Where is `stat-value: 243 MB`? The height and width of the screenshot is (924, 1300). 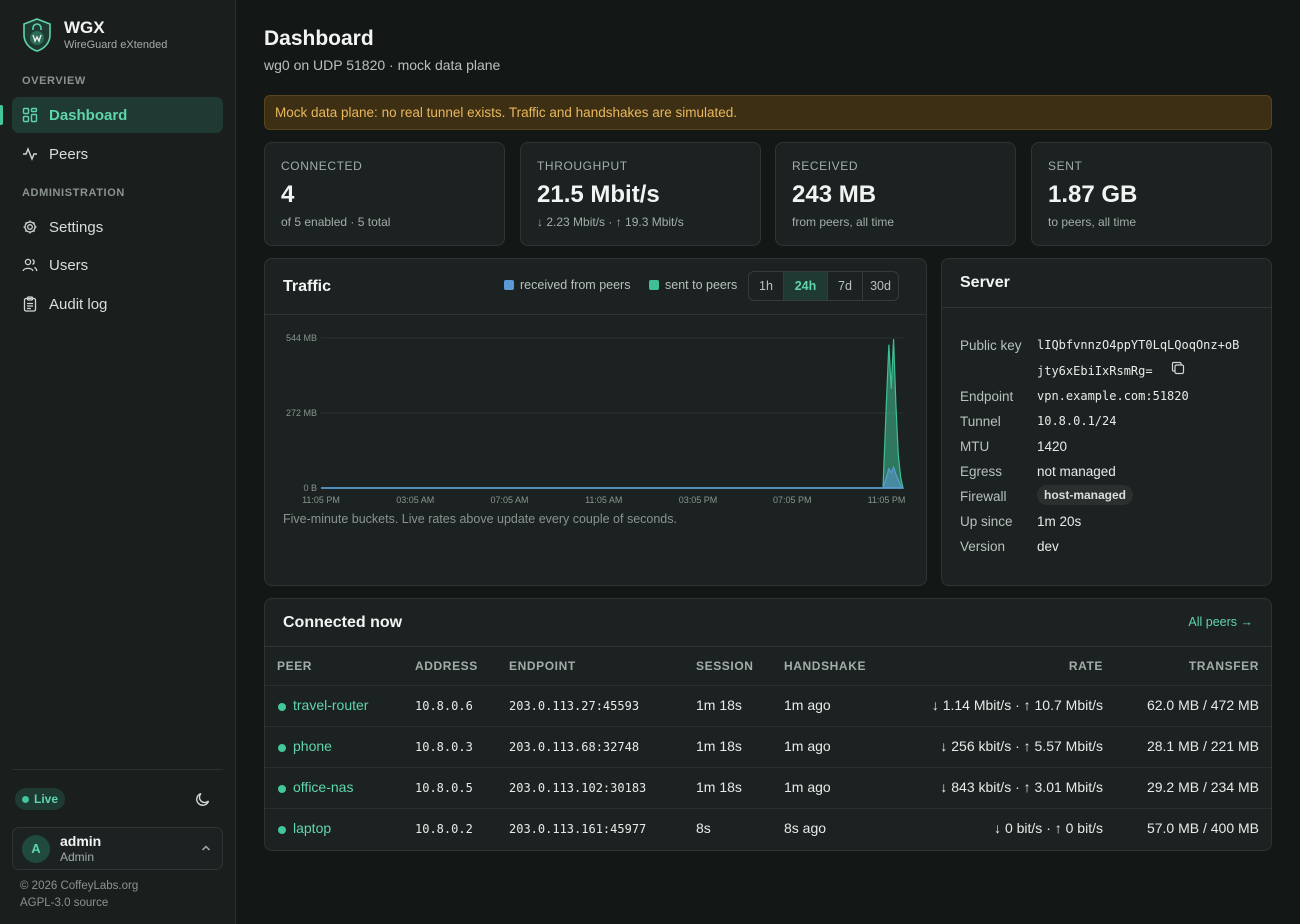
stat-value: 243 MB is located at coordinates (834, 194).